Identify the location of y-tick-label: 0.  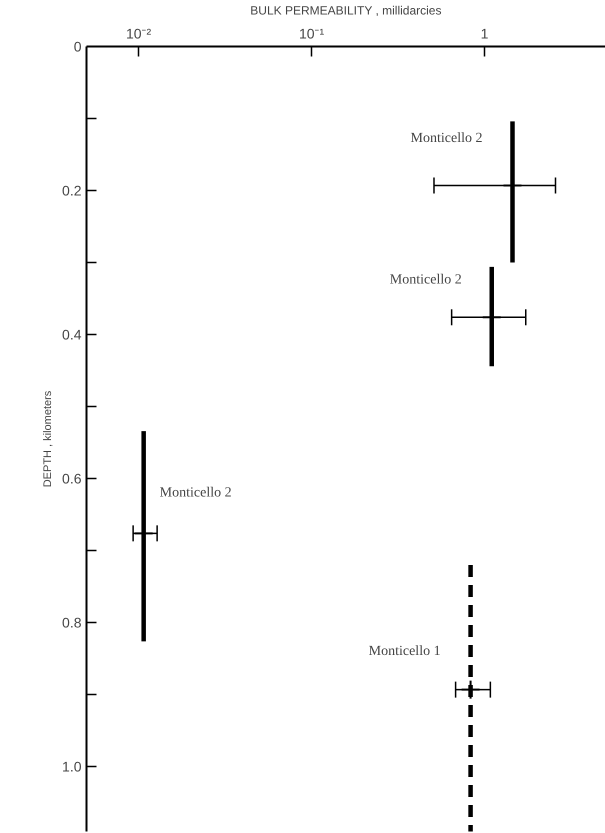
(78, 46).